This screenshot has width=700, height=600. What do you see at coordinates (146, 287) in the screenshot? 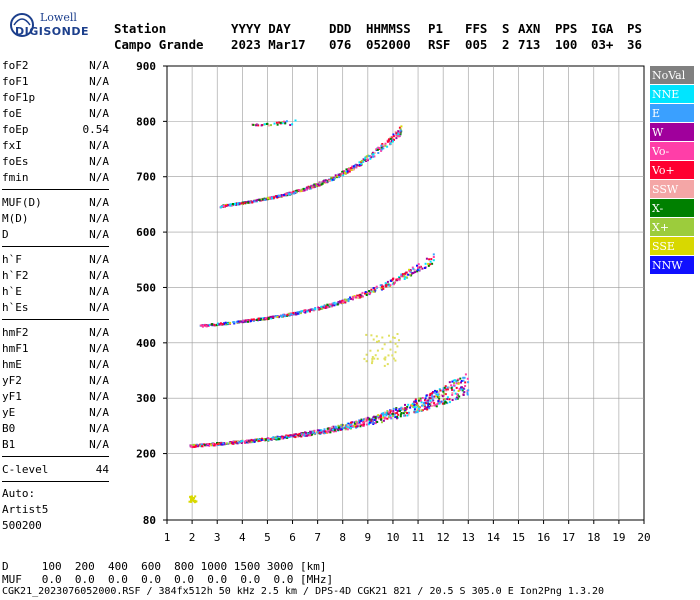
I see `y-tick-label: 500` at bounding box center [146, 287].